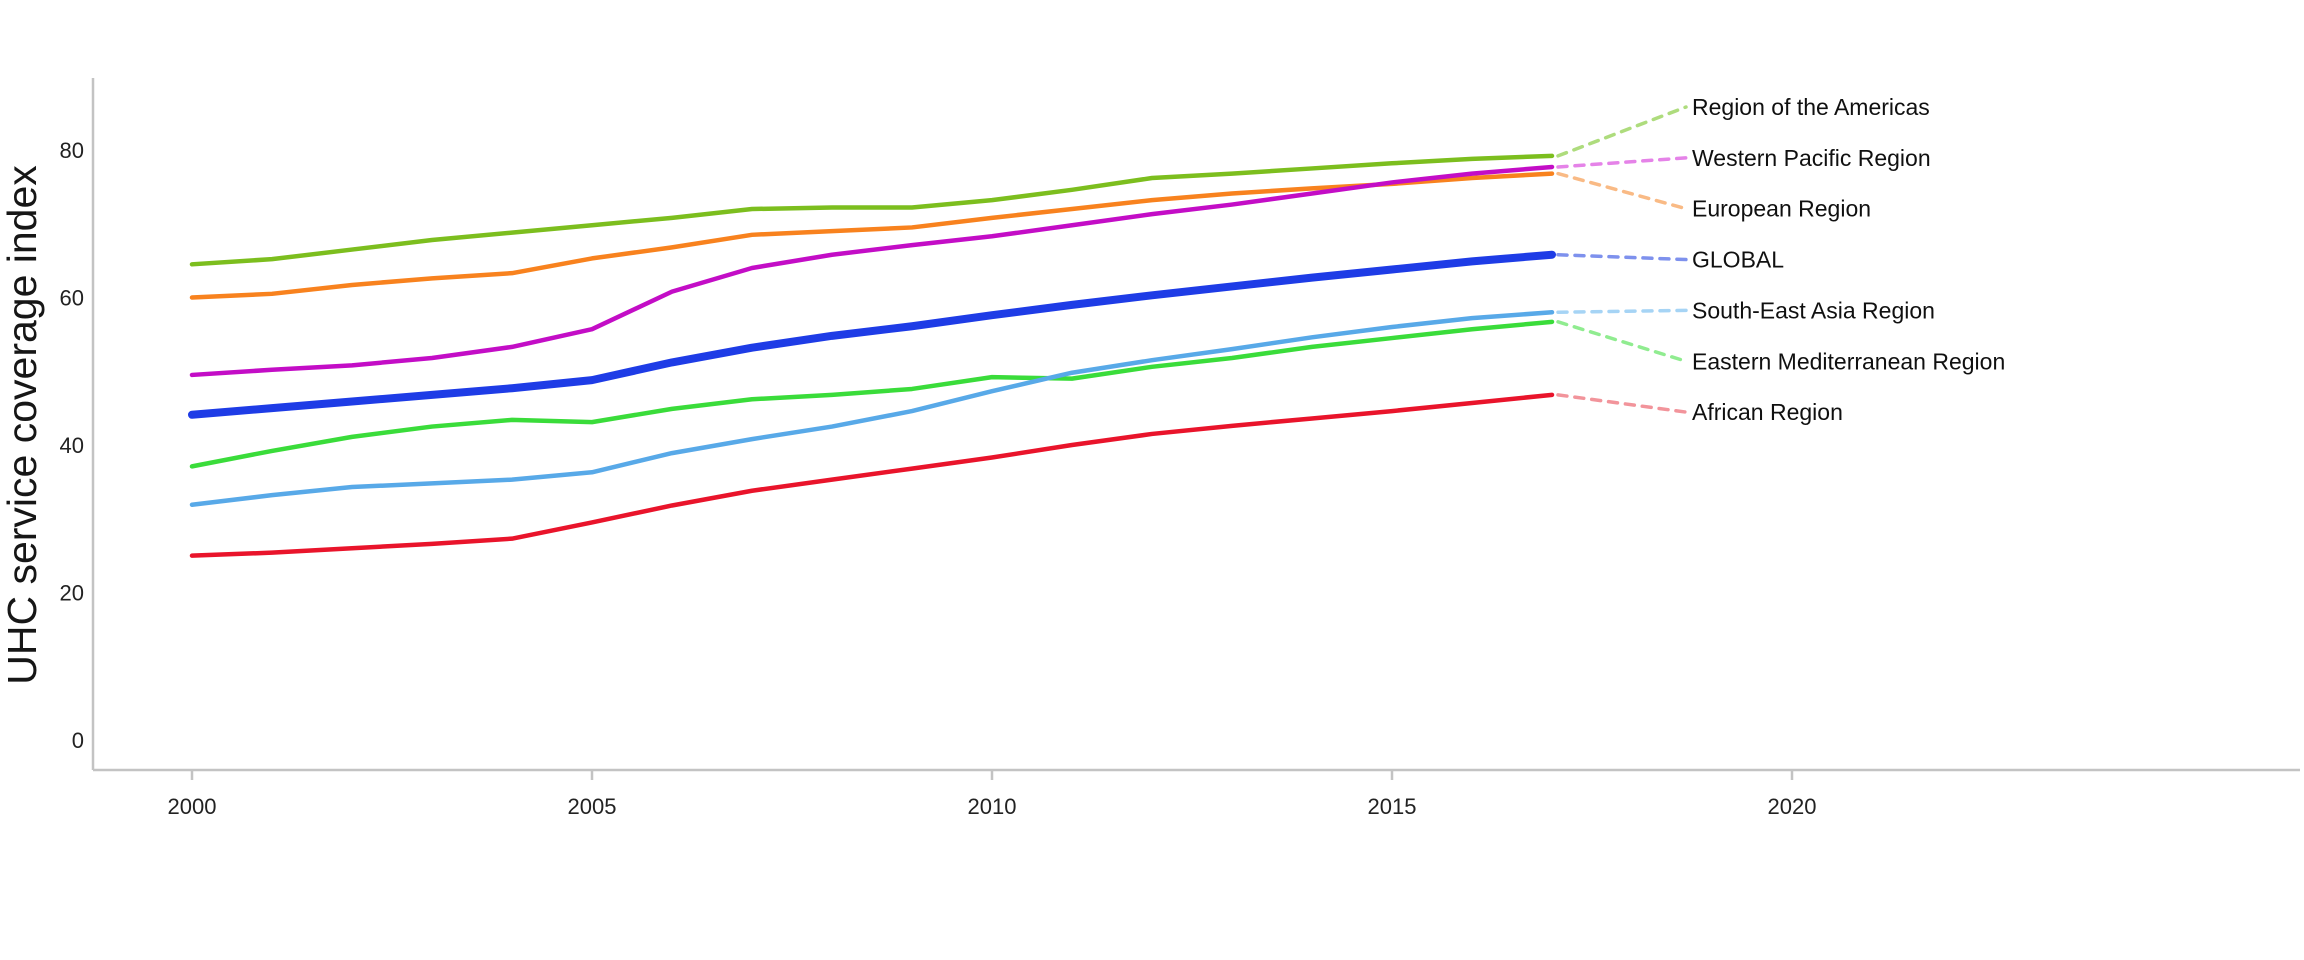  Describe the element at coordinates (1622, 311) in the screenshot. I see `legend-leader-south-east-asia-region` at that location.